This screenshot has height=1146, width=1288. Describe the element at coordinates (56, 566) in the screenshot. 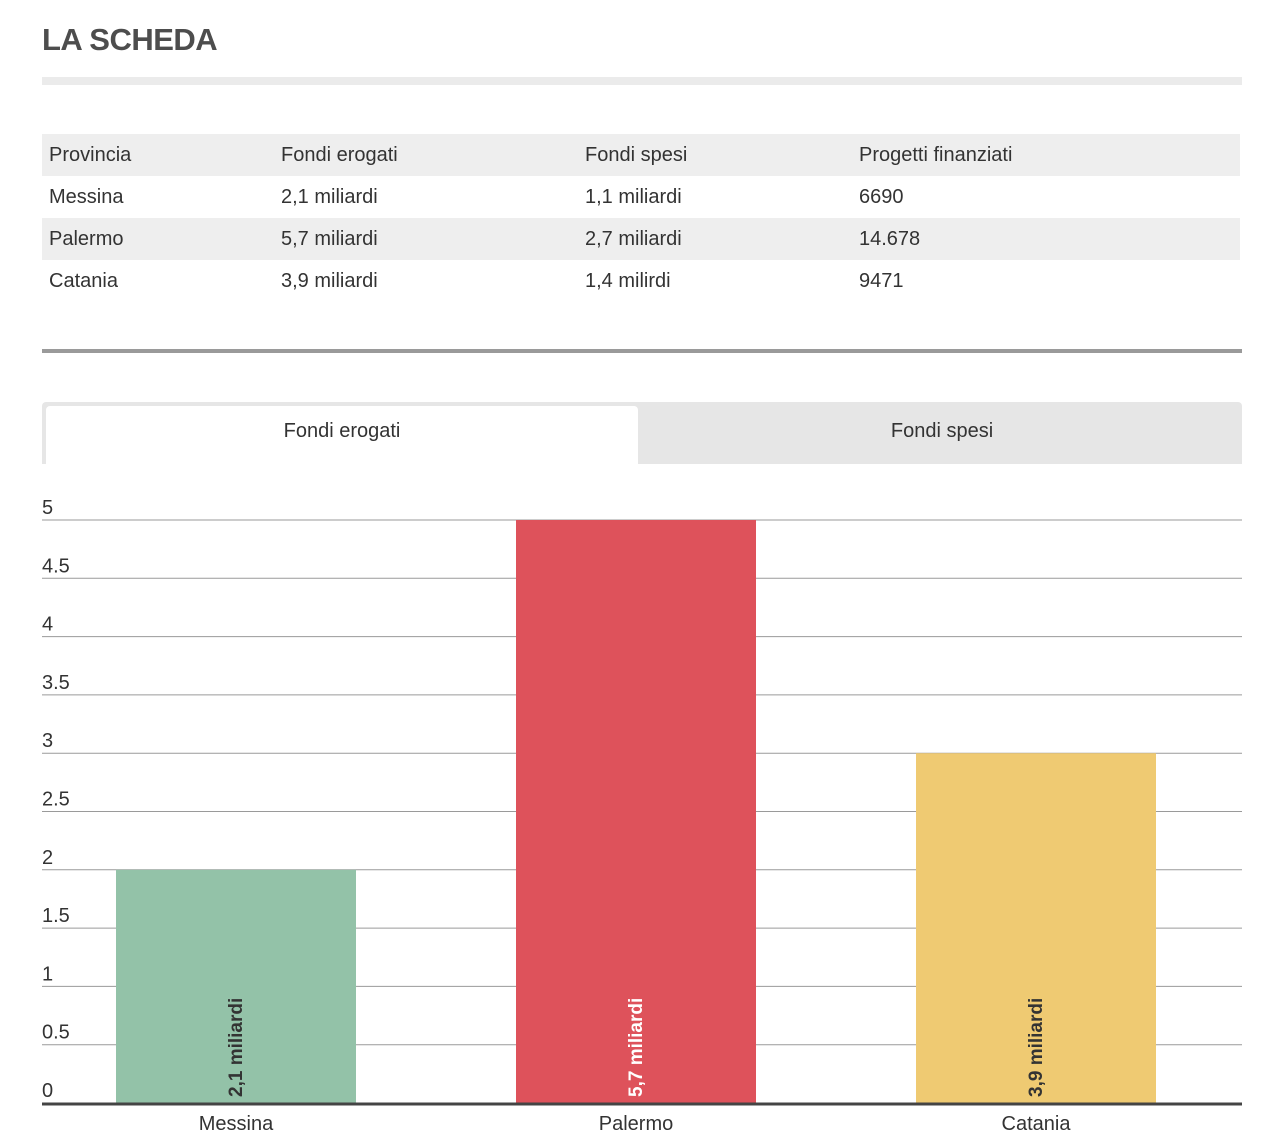

I see `y-tick-label: 4.5` at that location.